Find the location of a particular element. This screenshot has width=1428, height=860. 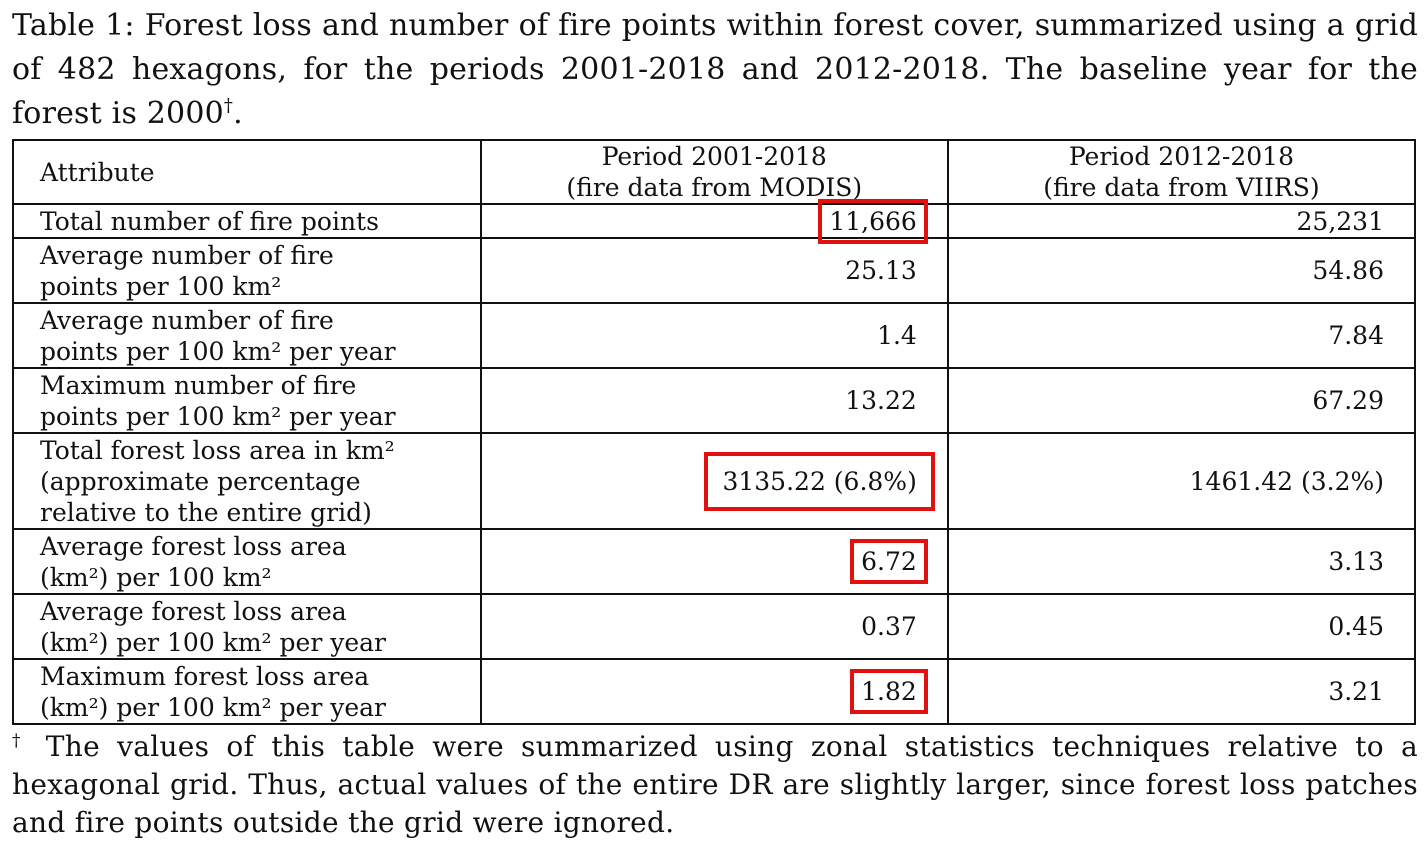

row-value-modis: 1.4 is located at coordinates (714, 335).